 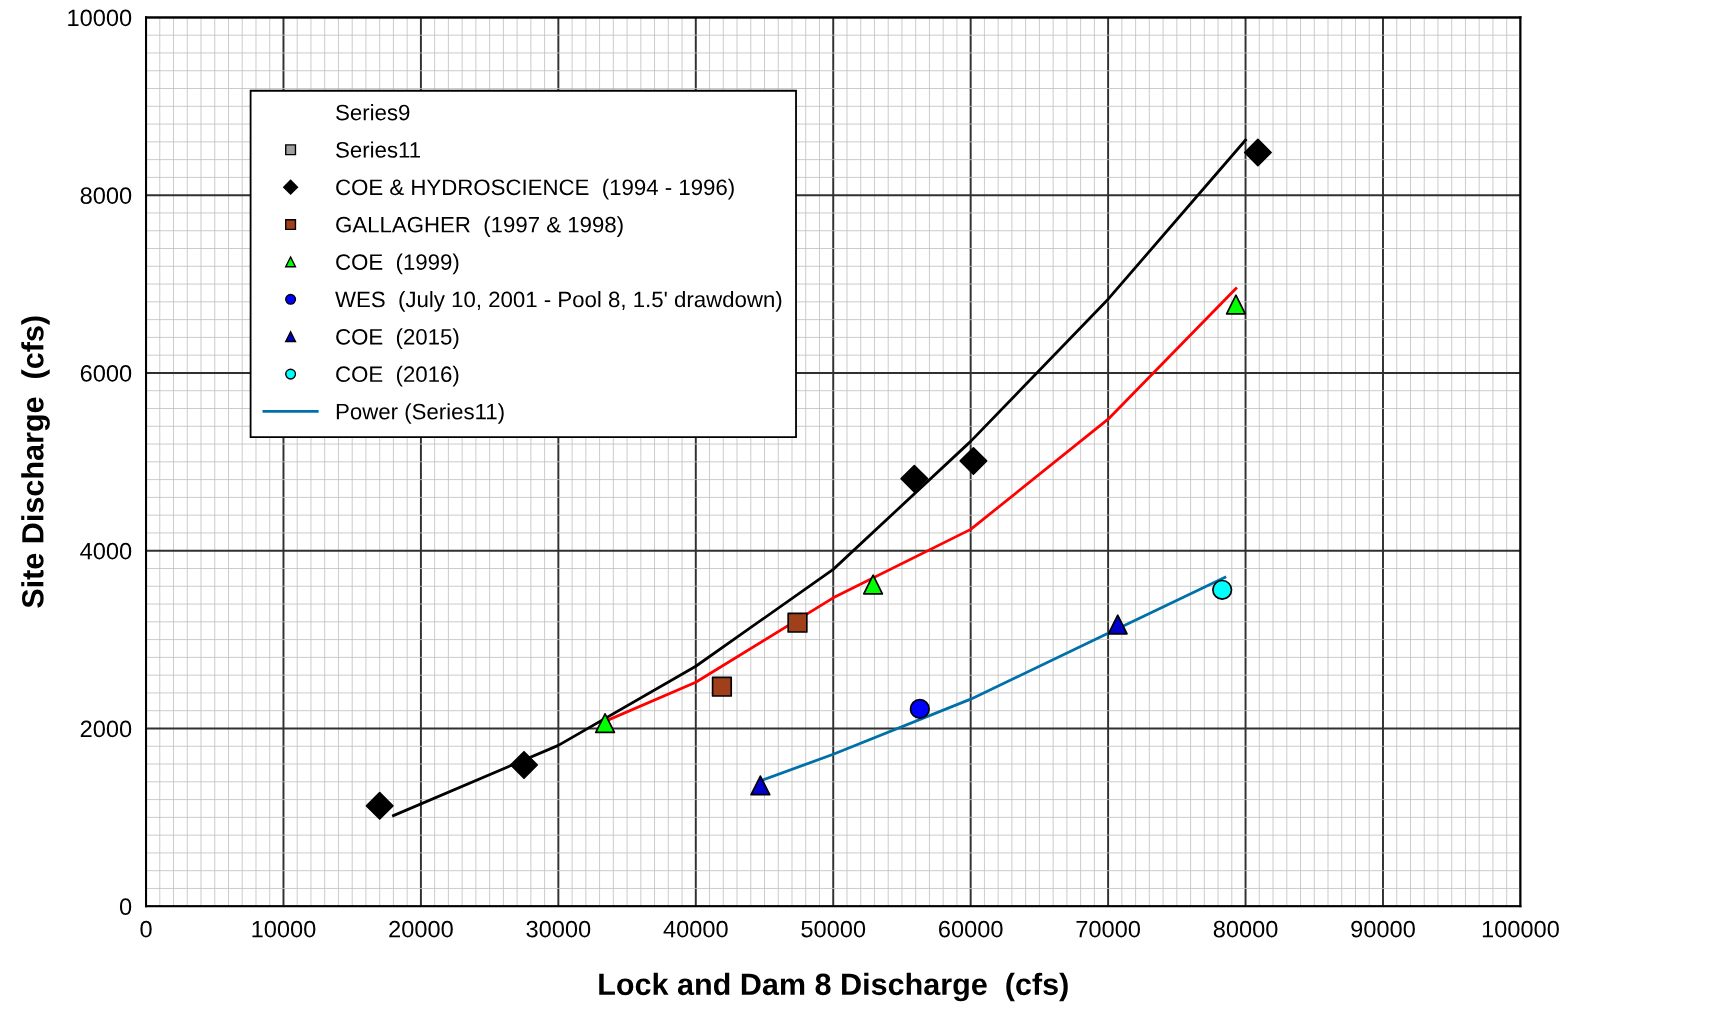 What do you see at coordinates (378, 149) in the screenshot?
I see `legend-label: Series11` at bounding box center [378, 149].